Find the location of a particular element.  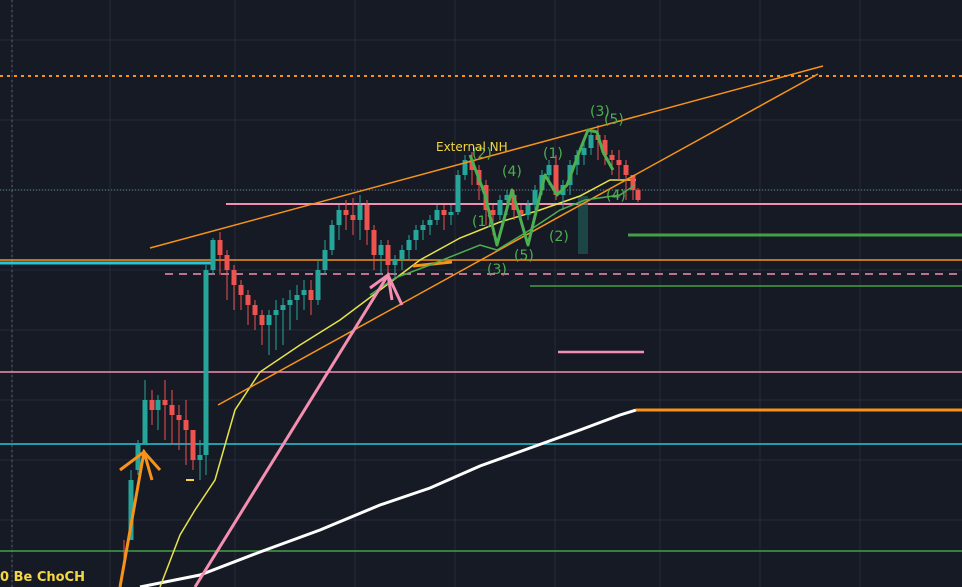

wave-drawings is located at coordinates (502, 212).